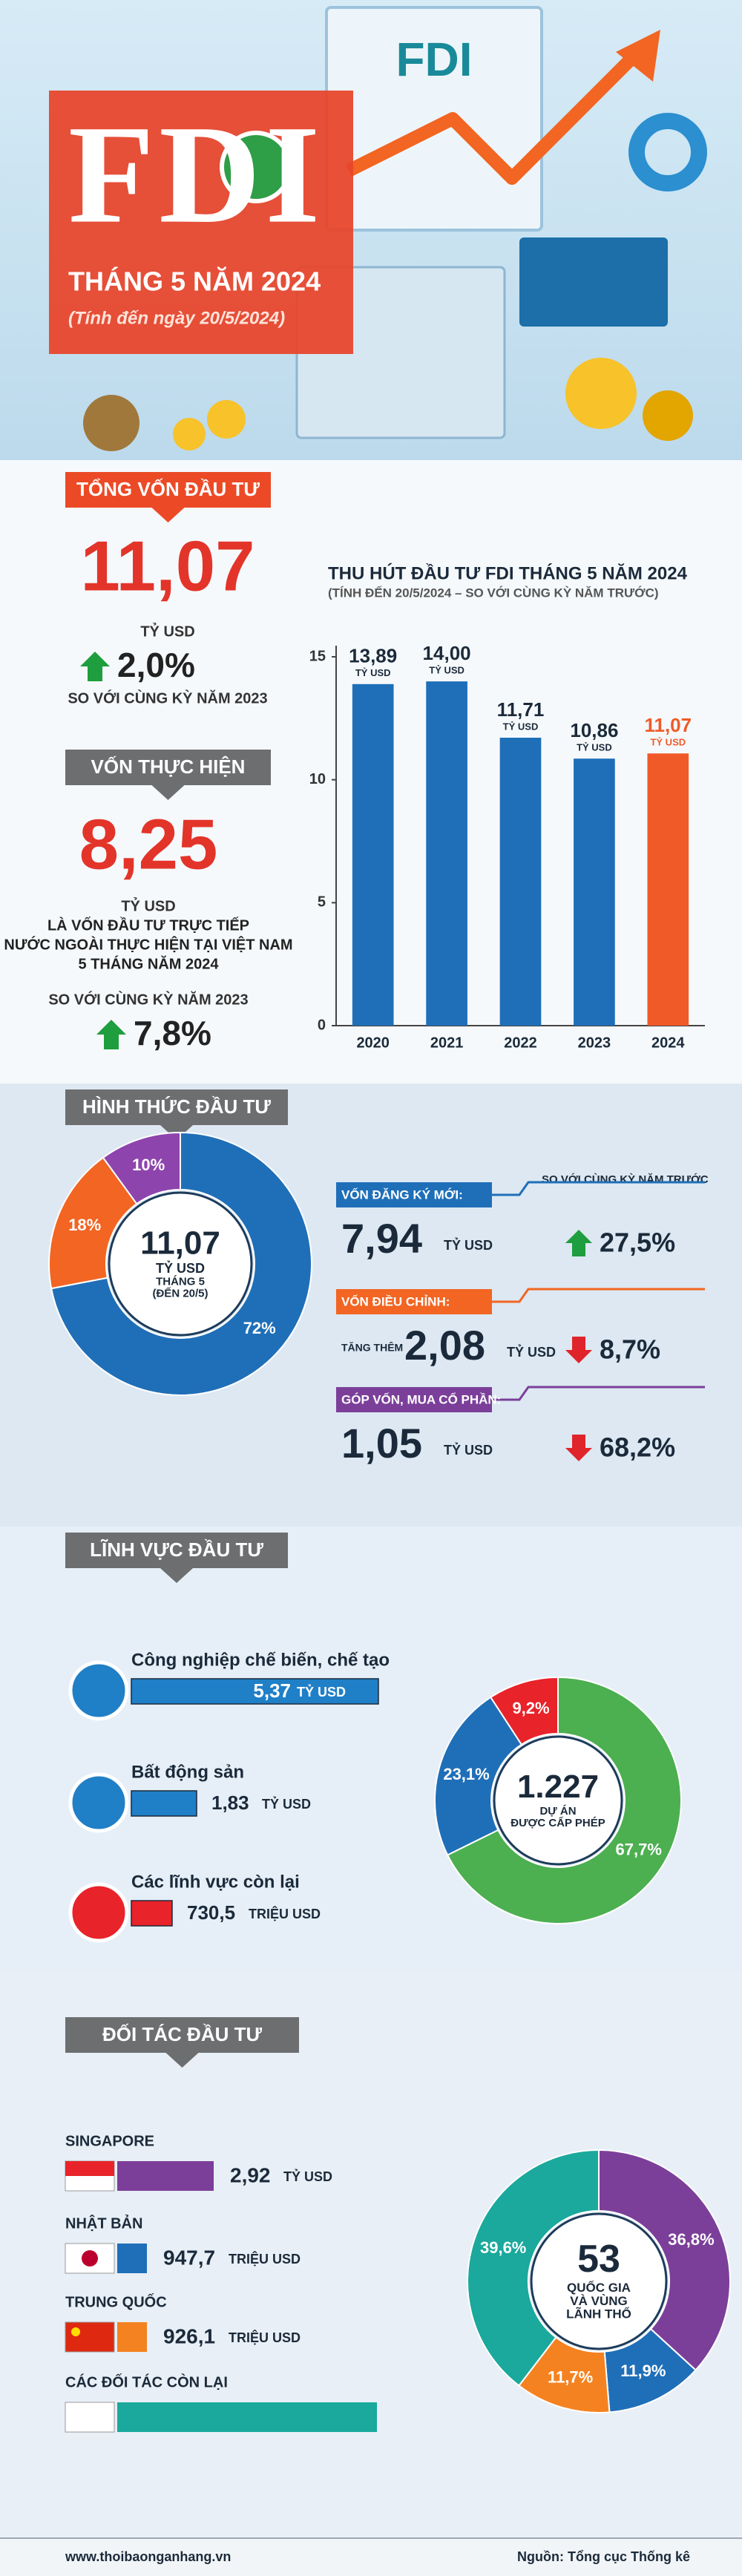  What do you see at coordinates (371, 2556) in the screenshot?
I see `footer-bg` at bounding box center [371, 2556].